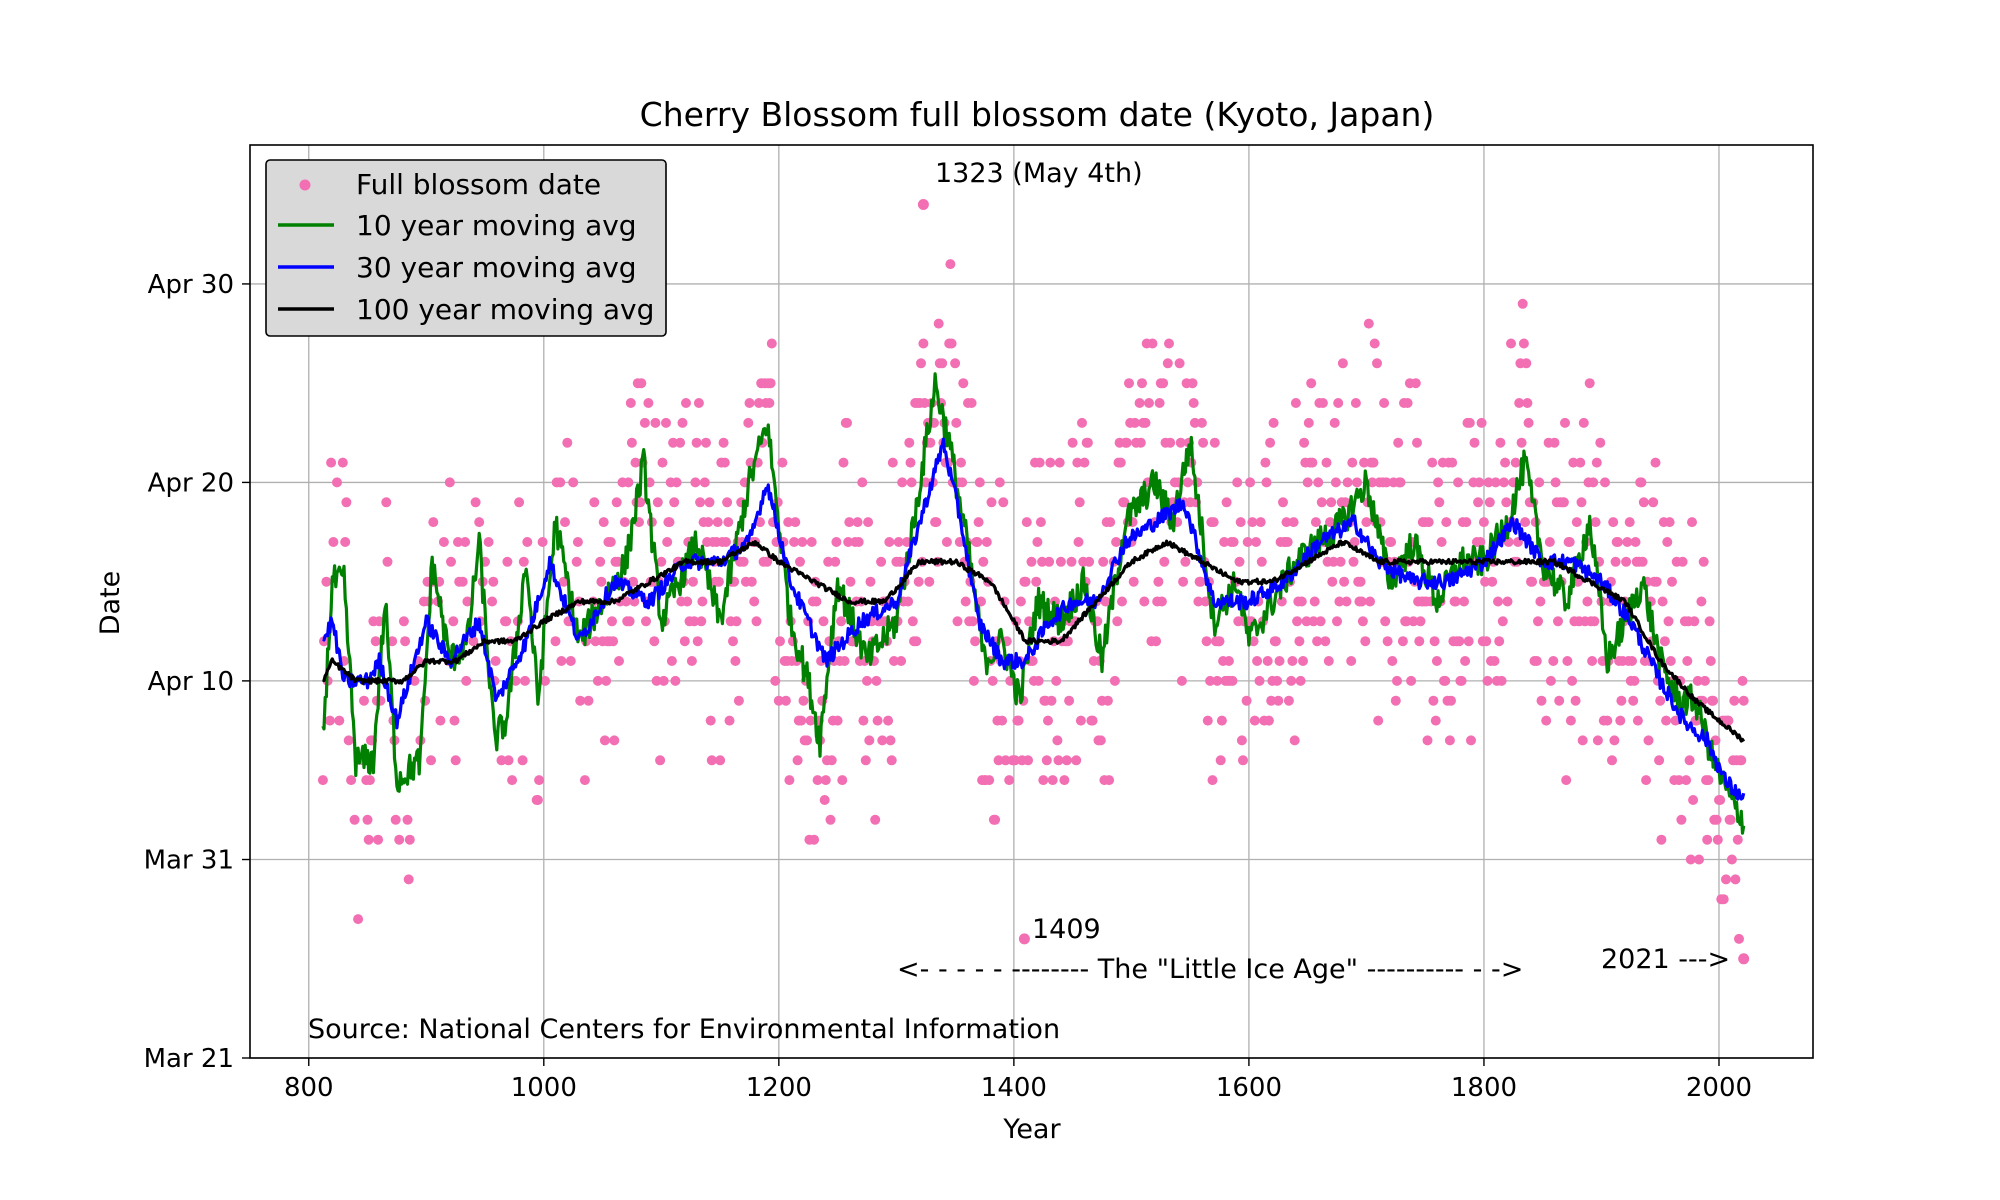 This screenshot has width=2000, height=1200. Describe the element at coordinates (189, 1059) in the screenshot. I see `y-tick-label: Mar 21` at that location.